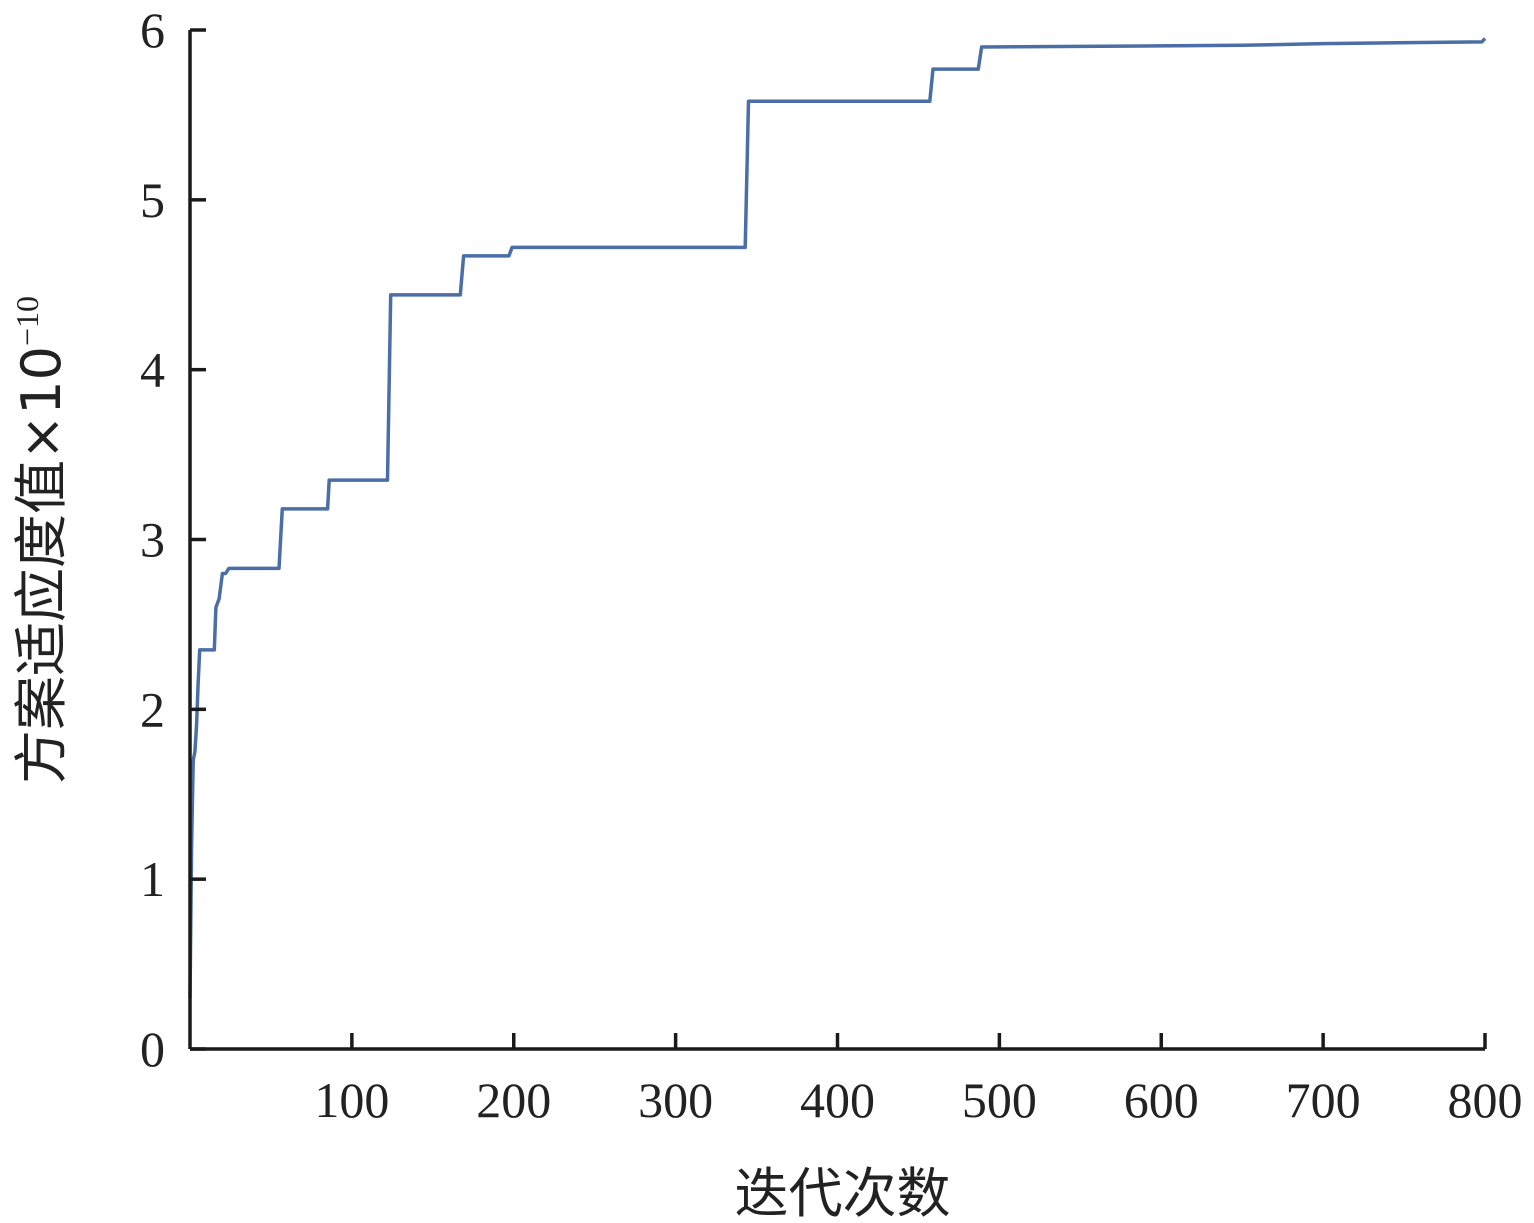 The height and width of the screenshot is (1223, 1534). What do you see at coordinates (1485, 1100) in the screenshot?
I see `x-tick-label: 800` at bounding box center [1485, 1100].